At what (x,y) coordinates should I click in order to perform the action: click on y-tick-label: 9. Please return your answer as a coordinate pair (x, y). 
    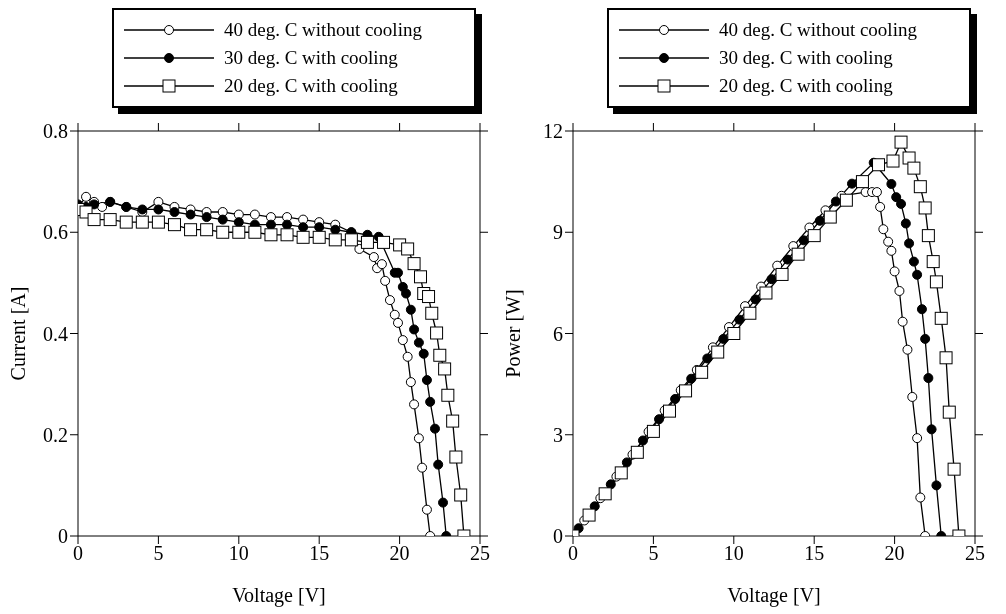
    Looking at the image, I should click on (558, 232).